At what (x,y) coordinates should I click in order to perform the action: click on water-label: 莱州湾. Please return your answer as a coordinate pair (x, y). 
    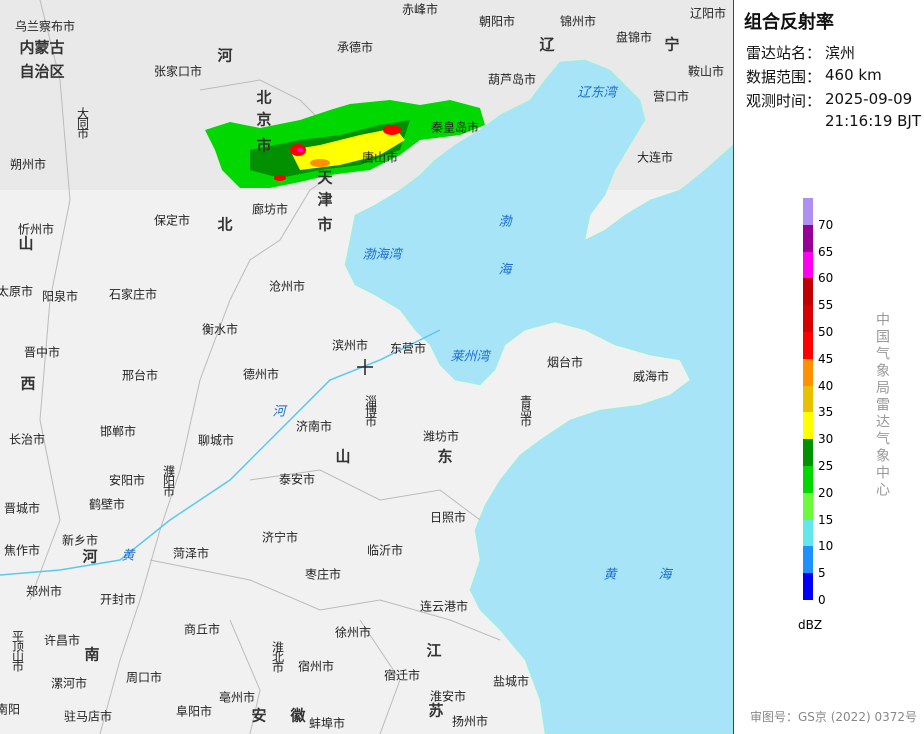
    Looking at the image, I should click on (470, 357).